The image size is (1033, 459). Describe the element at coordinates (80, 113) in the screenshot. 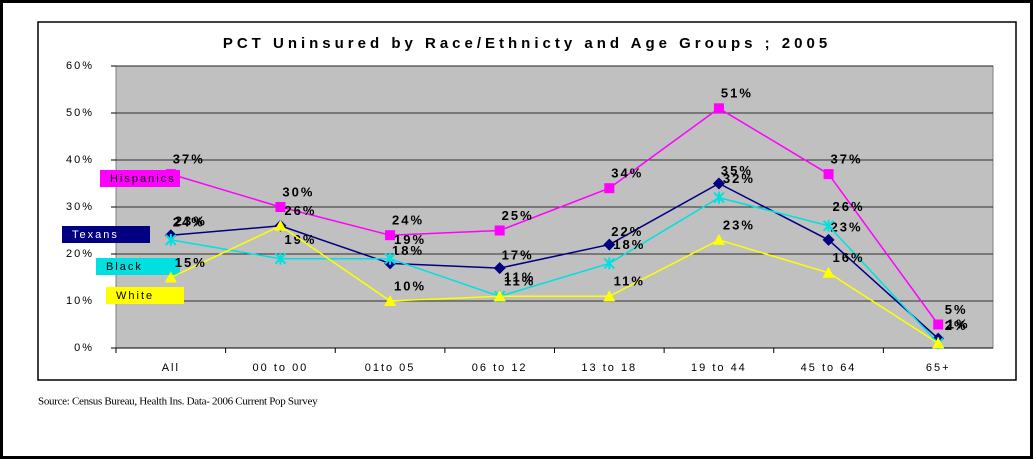

I see `y-tick-label: 50%` at that location.